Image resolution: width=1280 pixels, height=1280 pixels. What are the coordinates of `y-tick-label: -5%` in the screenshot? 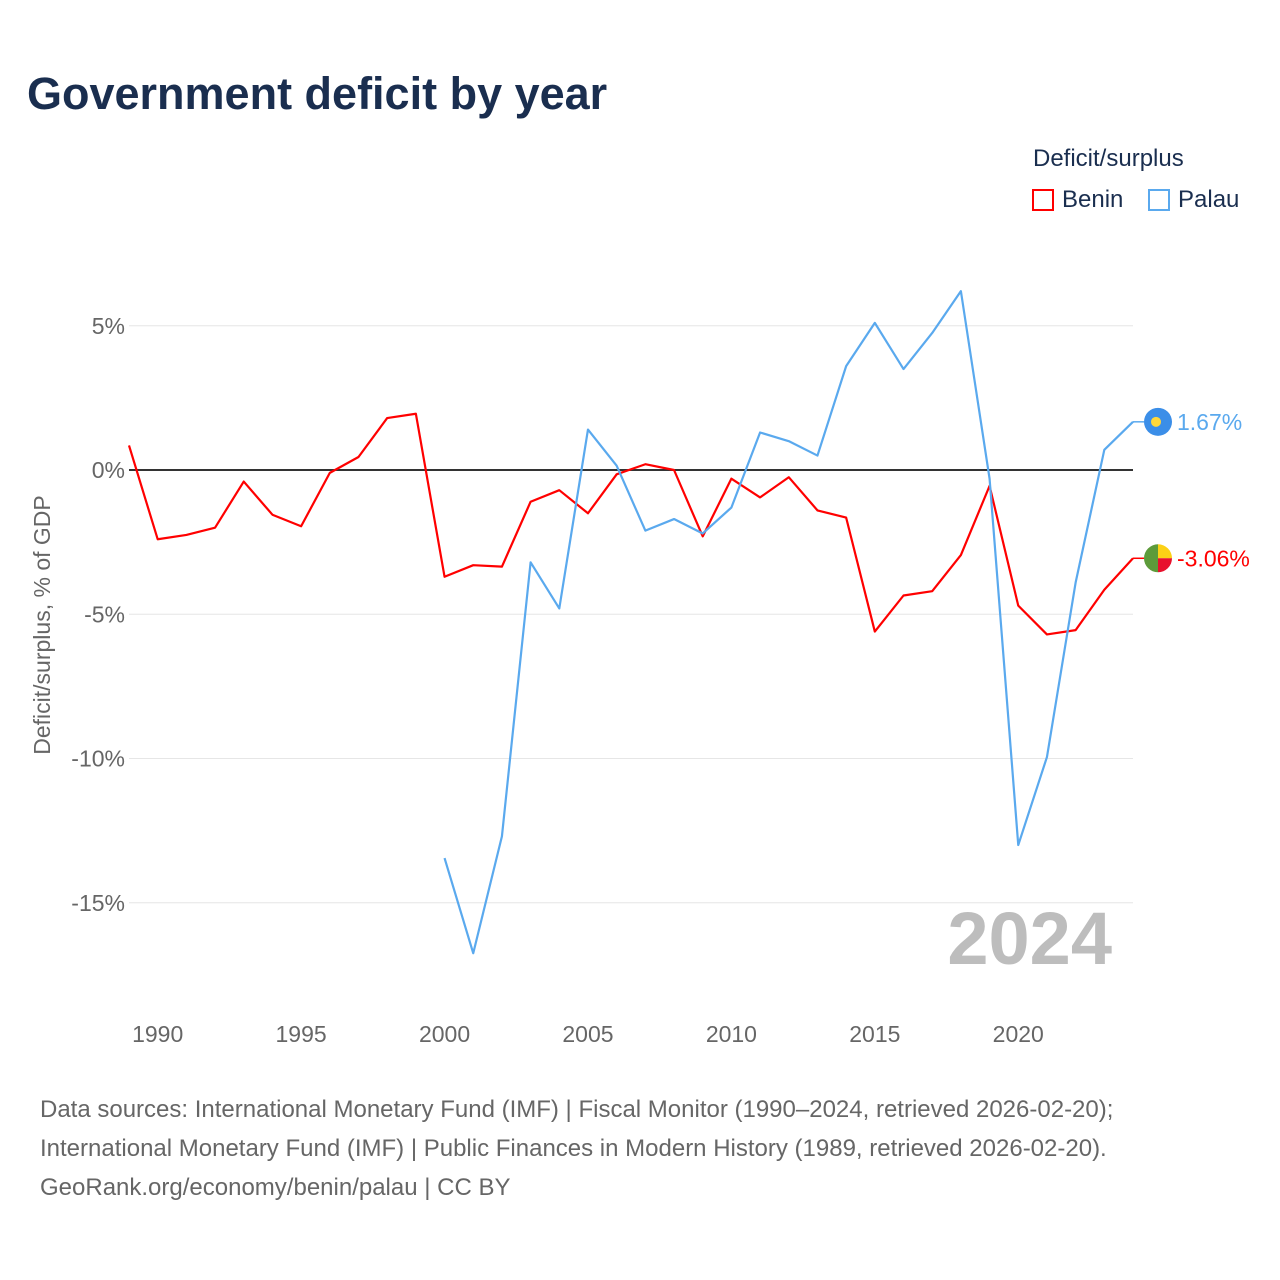 It's located at (104, 614).